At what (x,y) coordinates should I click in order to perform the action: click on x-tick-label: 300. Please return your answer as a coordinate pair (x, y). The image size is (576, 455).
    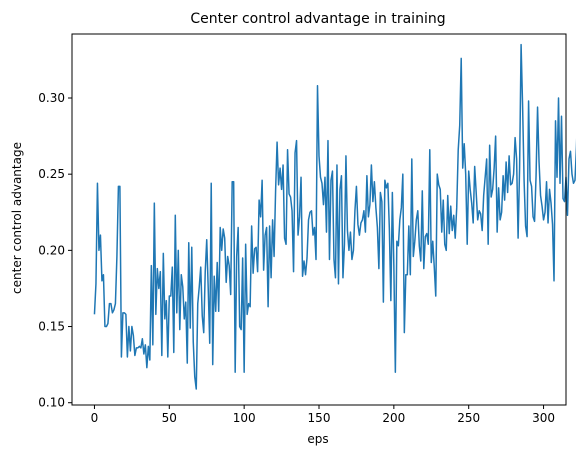
    Looking at the image, I should click on (543, 418).